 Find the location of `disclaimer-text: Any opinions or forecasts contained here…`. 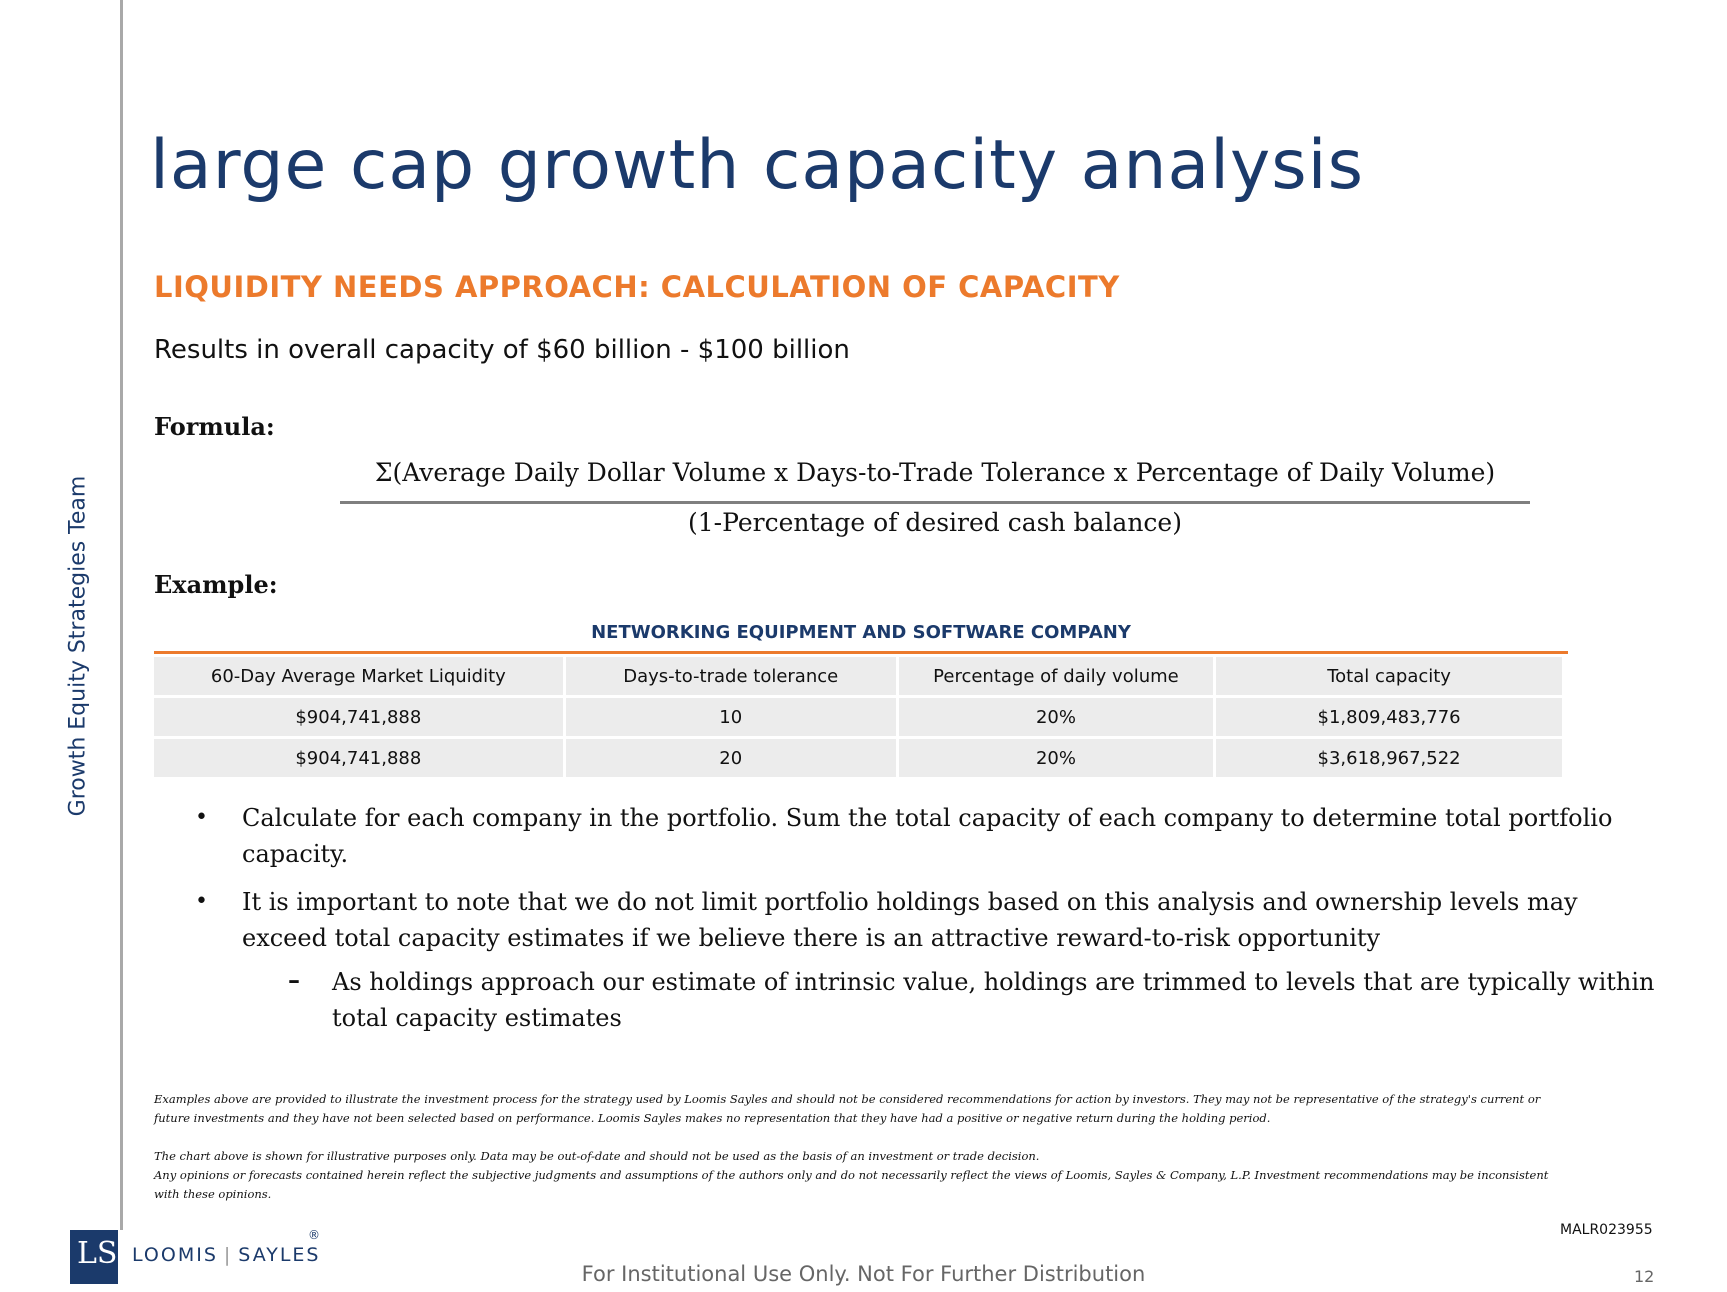

disclaimer-text: Any opinions or forecasts contained here… is located at coordinates (851, 1184).